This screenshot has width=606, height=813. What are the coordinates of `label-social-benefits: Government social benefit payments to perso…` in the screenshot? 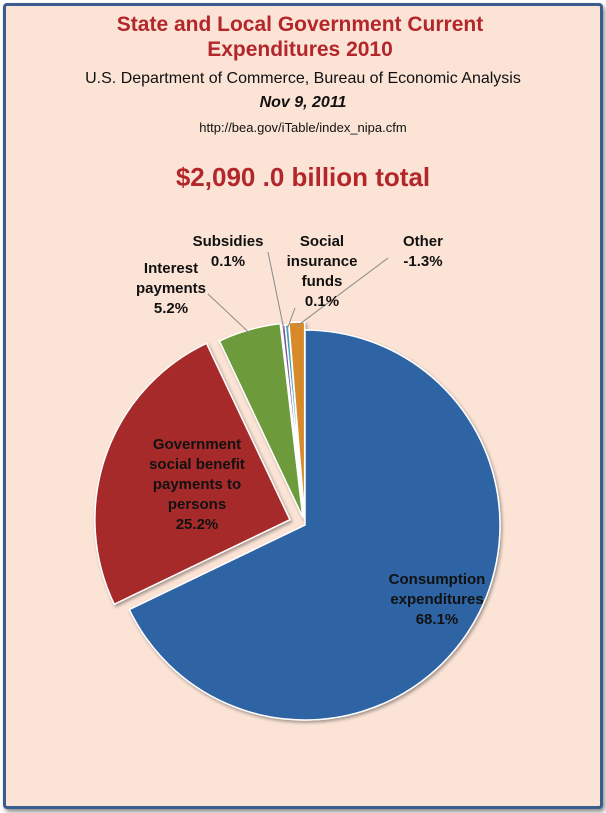 It's located at (197, 484).